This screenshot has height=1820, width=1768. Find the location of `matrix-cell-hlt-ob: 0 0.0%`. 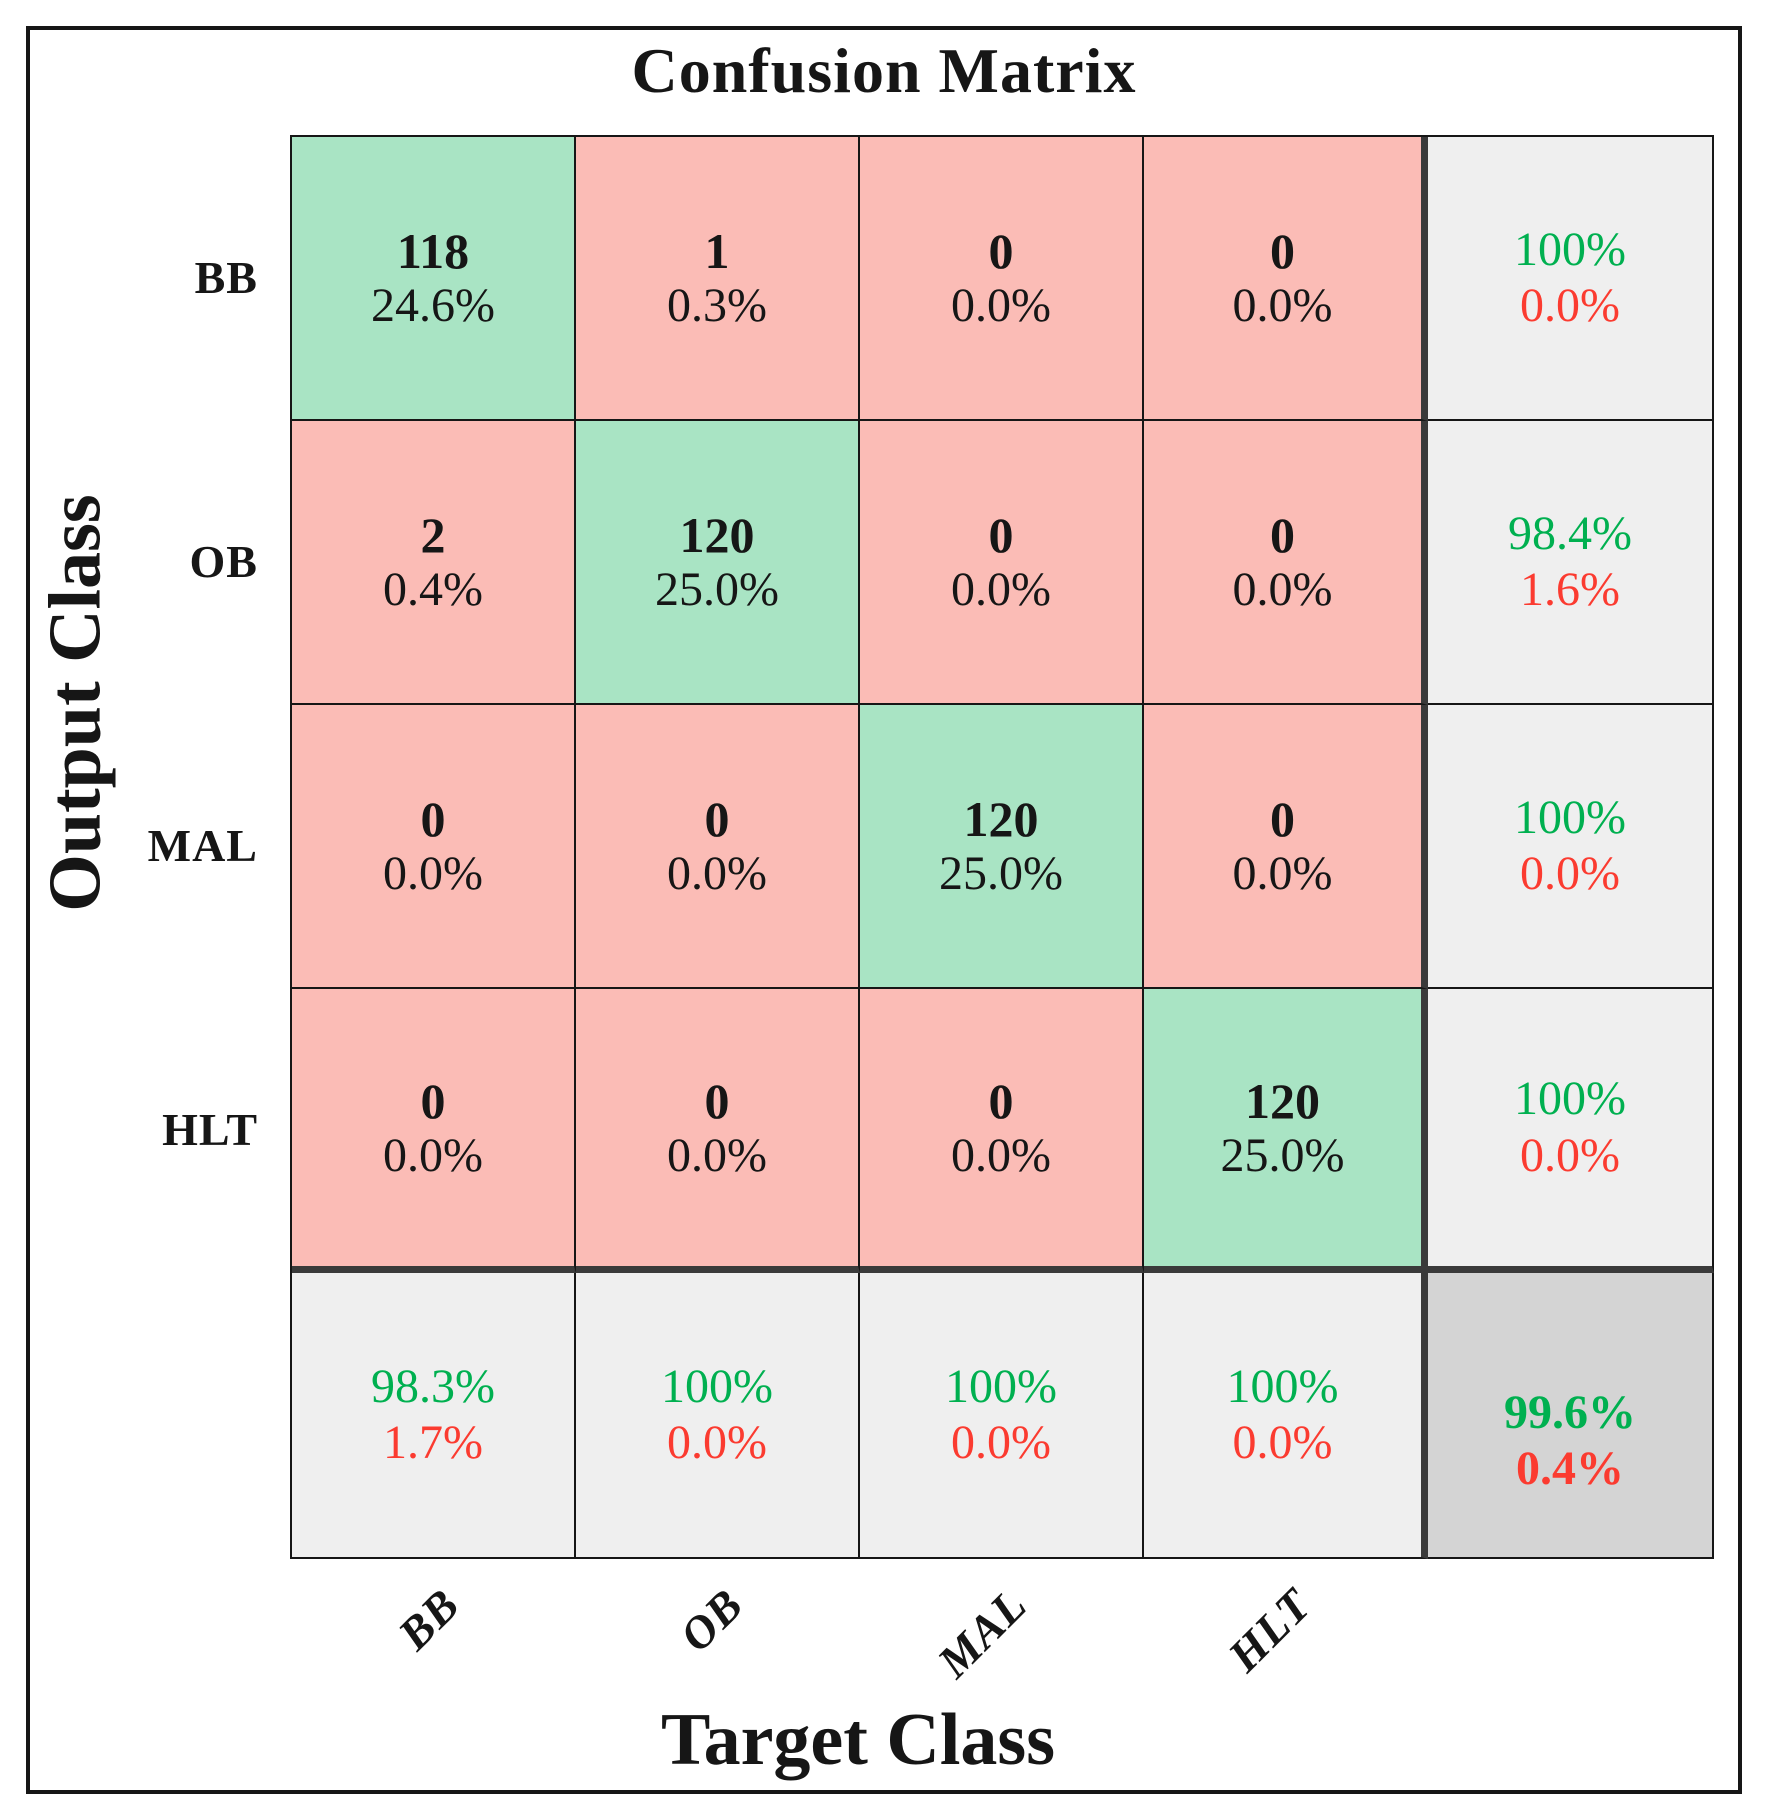

matrix-cell-hlt-ob: 0 0.0% is located at coordinates (718, 1131).